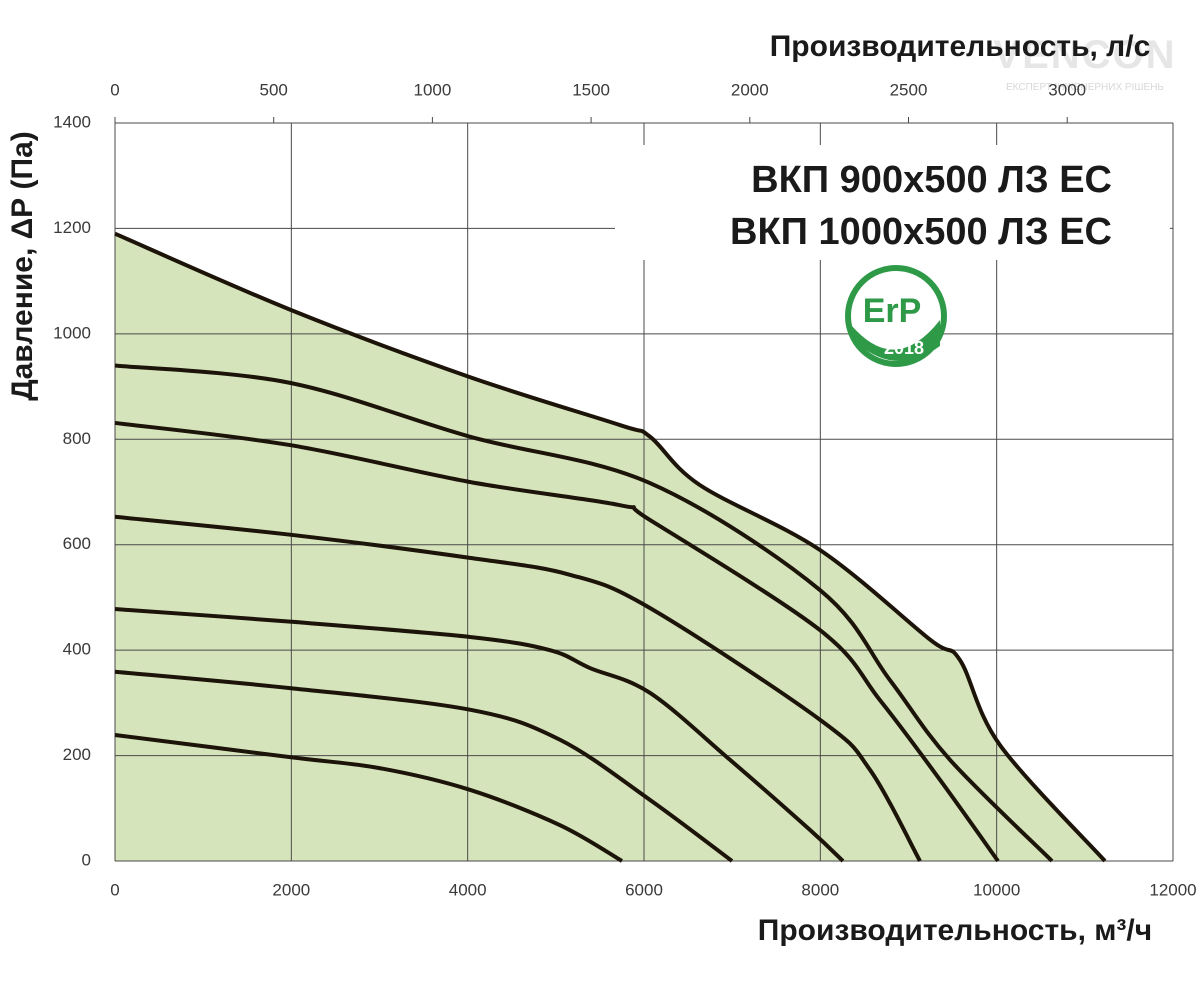 This screenshot has width=1200, height=982. I want to click on y-tick-label: 800, so click(77, 438).